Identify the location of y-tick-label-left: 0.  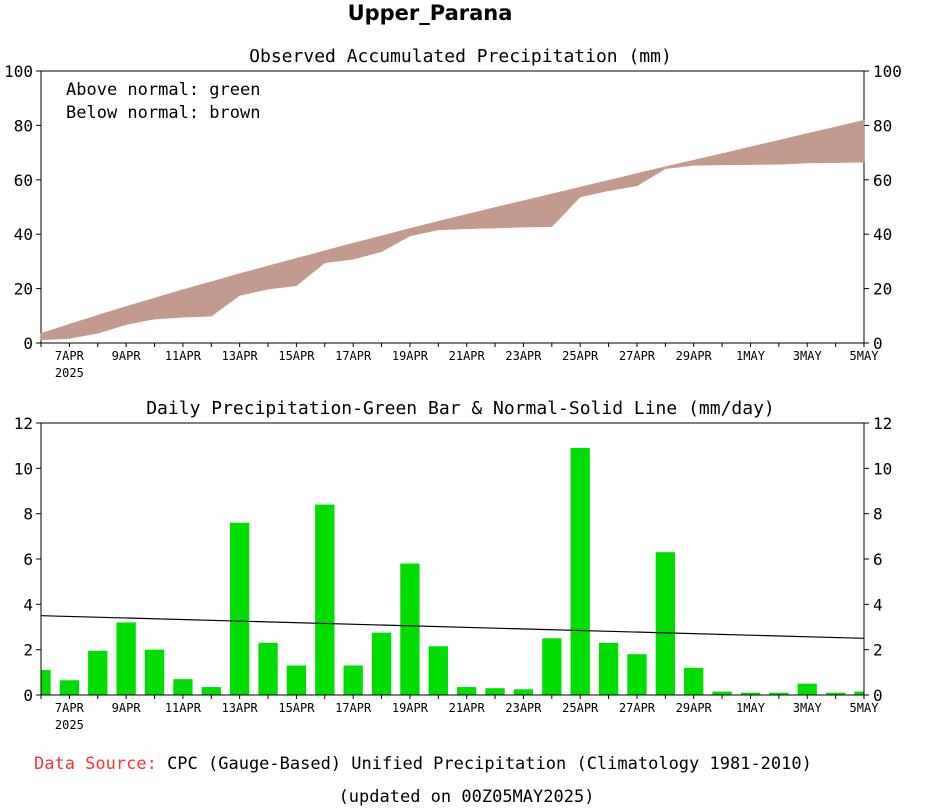
(28, 343).